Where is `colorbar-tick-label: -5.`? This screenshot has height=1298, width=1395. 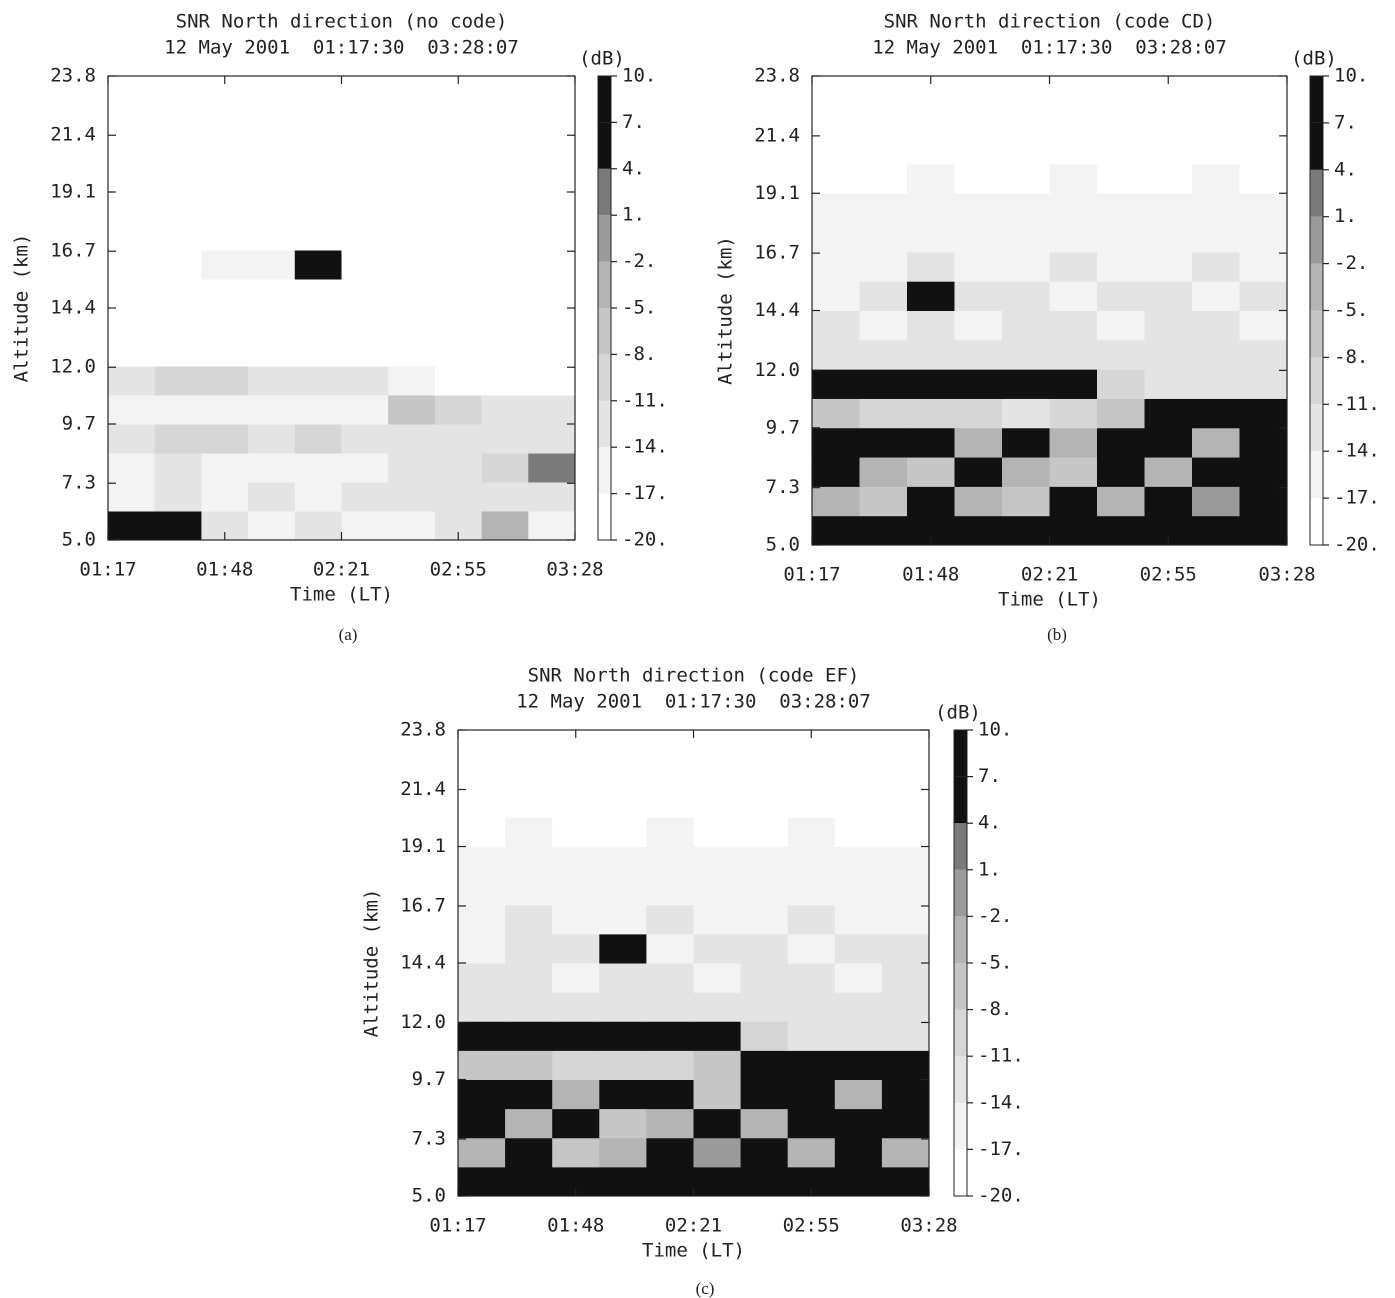
colorbar-tick-label: -5. is located at coordinates (995, 963).